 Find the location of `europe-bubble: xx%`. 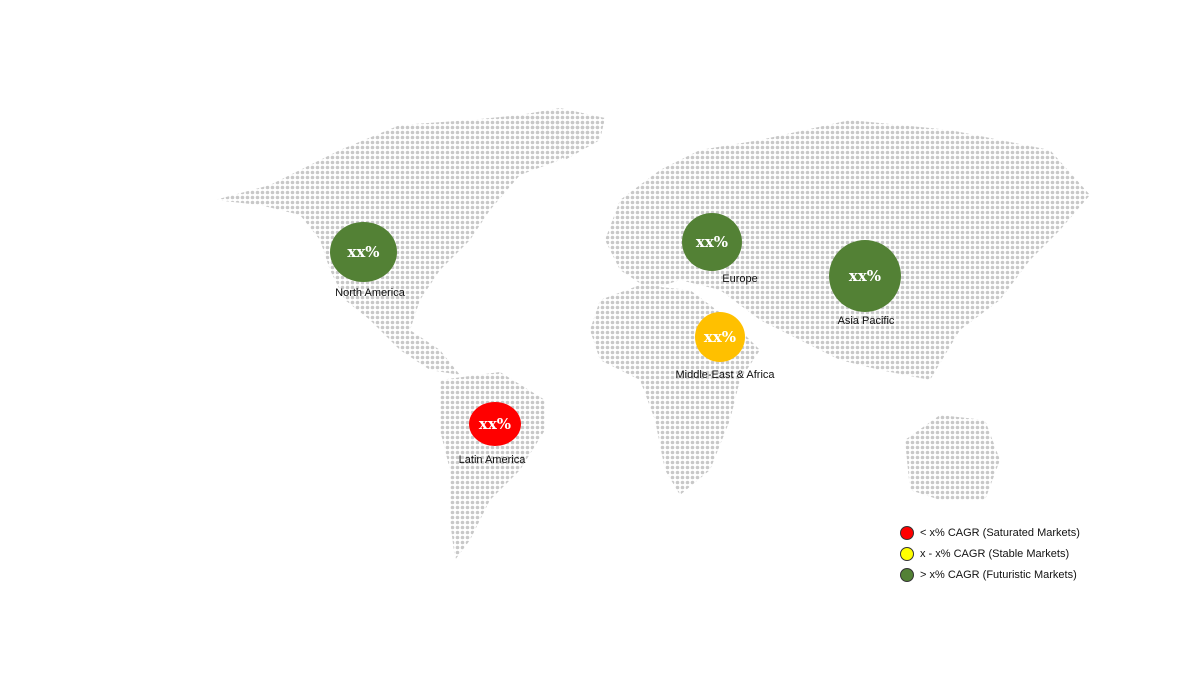

europe-bubble: xx% is located at coordinates (712, 242).